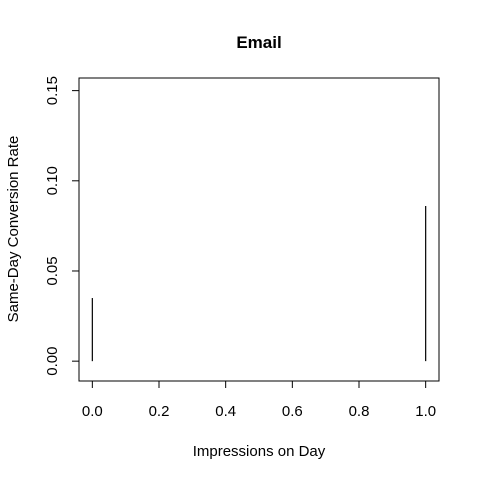 The image size is (480, 485). Describe the element at coordinates (259, 400) in the screenshot. I see `x-axis: 0.0 0.2 0.4 0.6 0.8 1.0` at that location.